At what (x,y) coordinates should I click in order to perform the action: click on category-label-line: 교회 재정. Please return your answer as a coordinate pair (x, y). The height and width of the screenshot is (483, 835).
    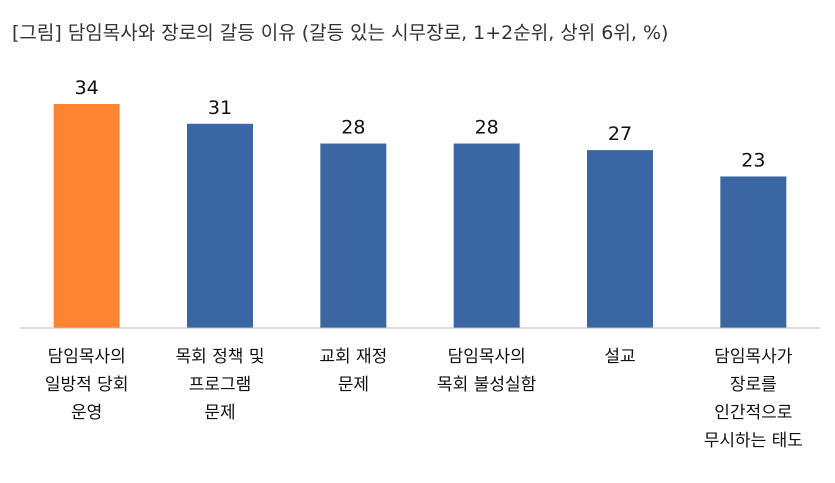
    Looking at the image, I should click on (353, 357).